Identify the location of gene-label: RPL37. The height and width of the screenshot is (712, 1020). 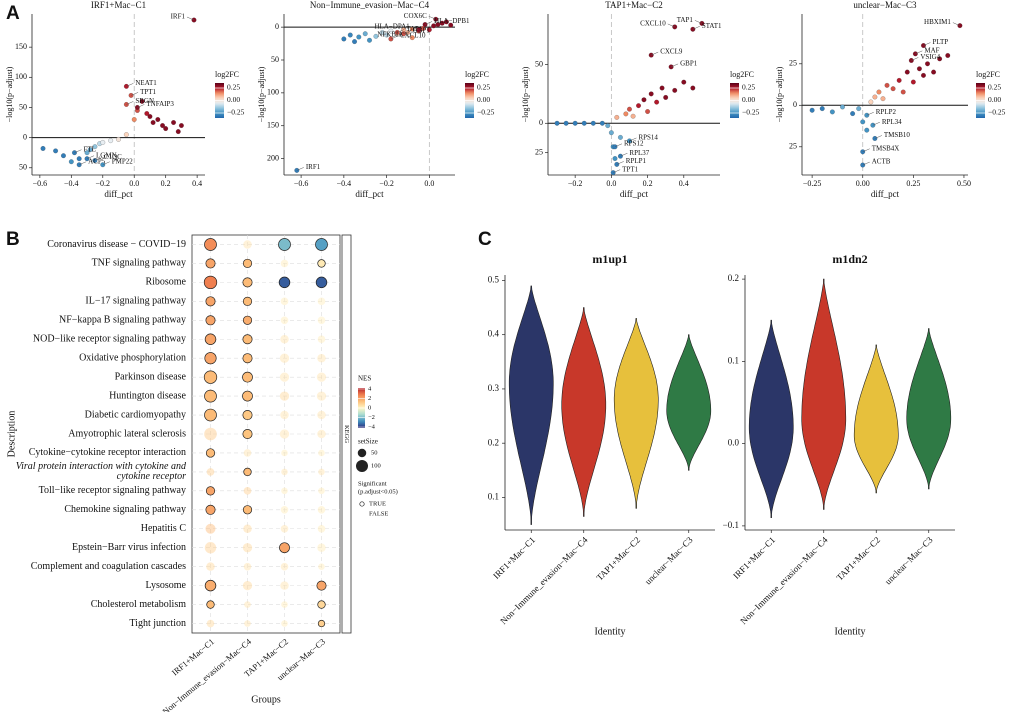
(639, 153).